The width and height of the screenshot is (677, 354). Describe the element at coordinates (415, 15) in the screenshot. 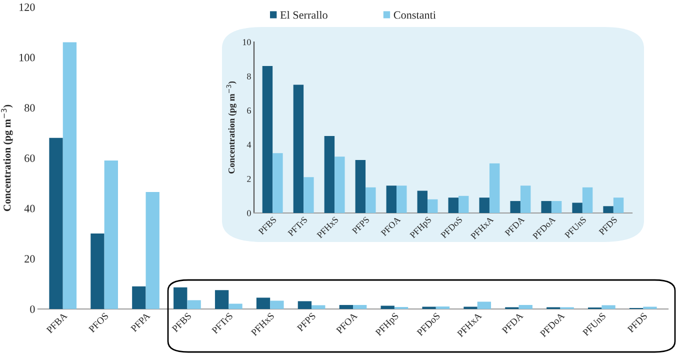

I see `legend-label: Constanti` at that location.